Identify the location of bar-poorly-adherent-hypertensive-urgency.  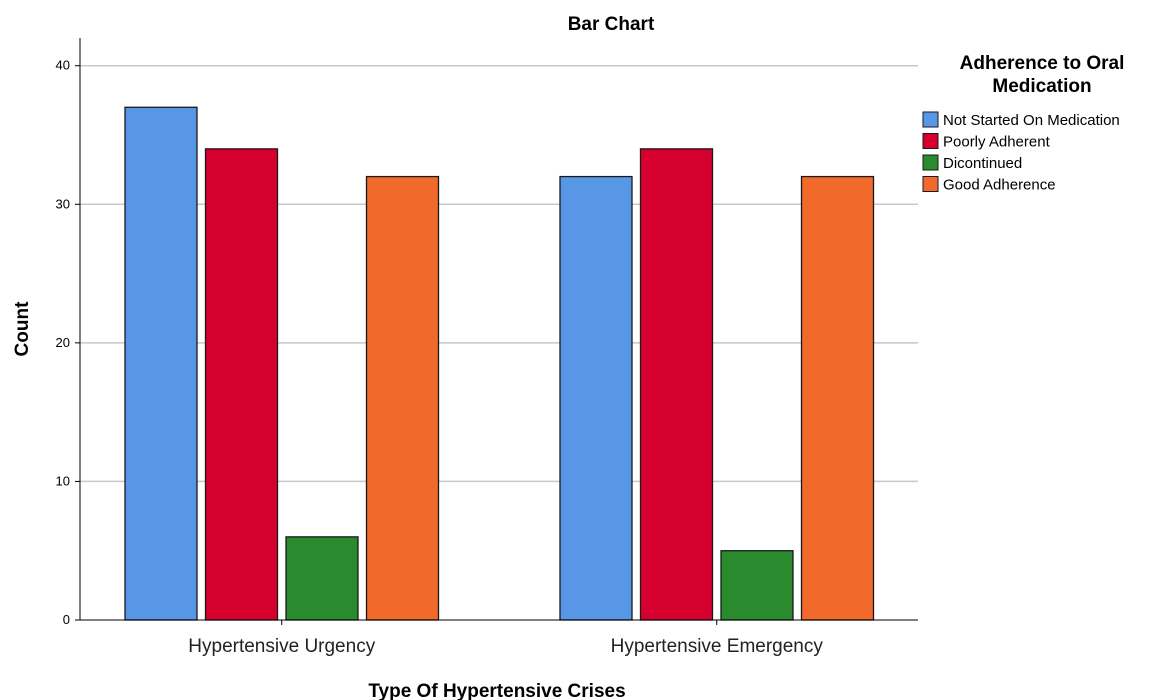
(241, 384).